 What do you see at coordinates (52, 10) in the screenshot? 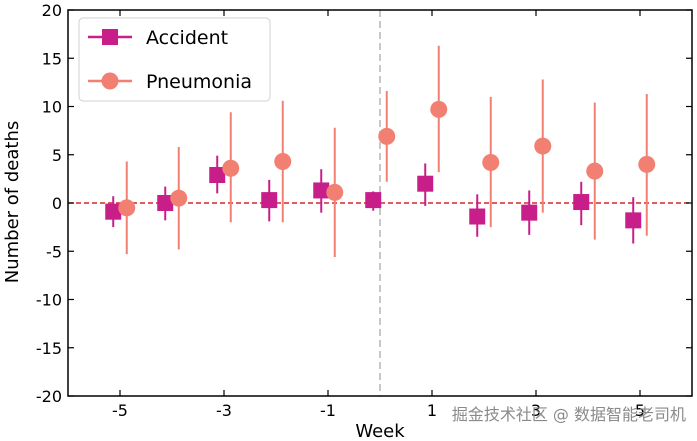
I see `y-tick-label: 20` at bounding box center [52, 10].